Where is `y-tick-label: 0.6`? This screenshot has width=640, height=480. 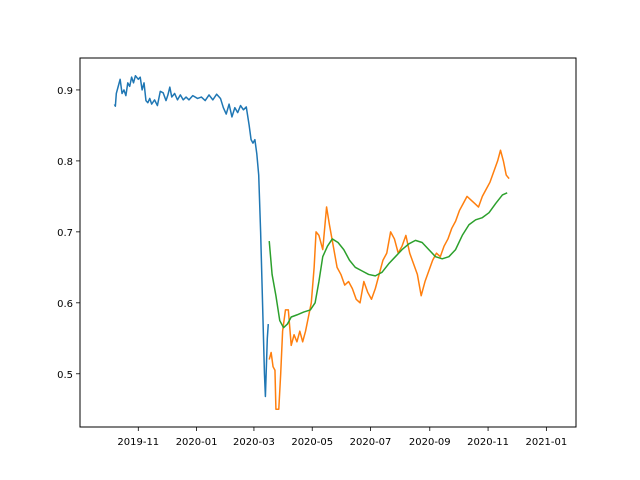 y-tick-label: 0.6 is located at coordinates (65, 304).